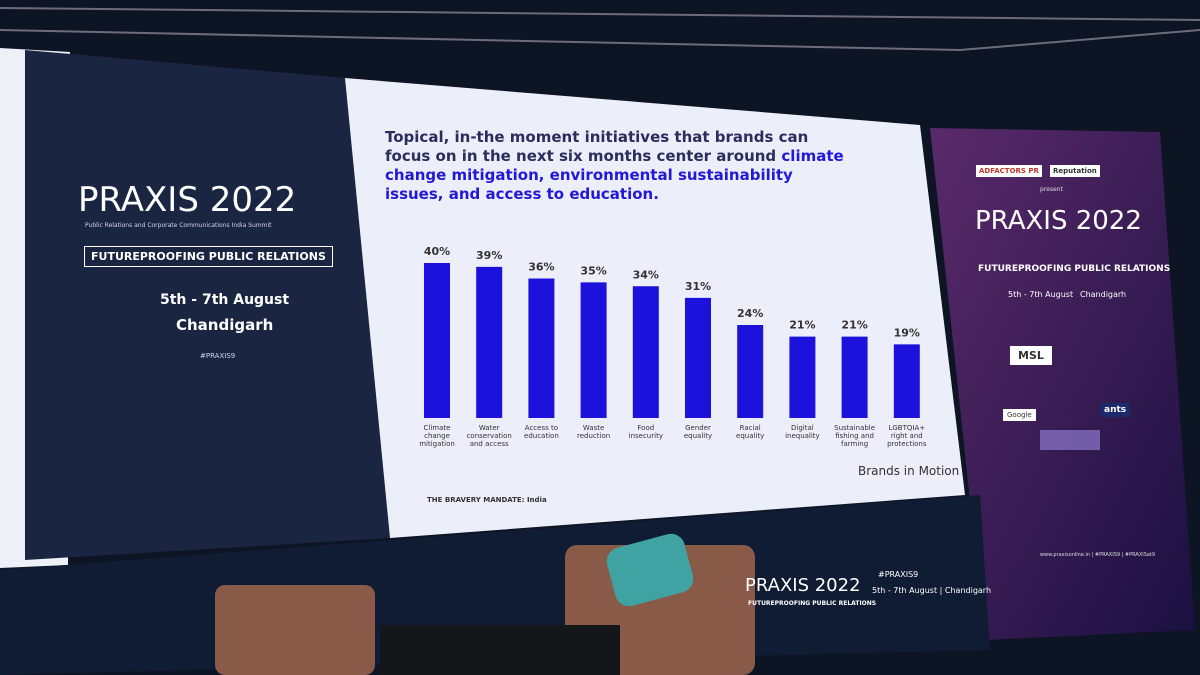 The image size is (1200, 675). I want to click on category-label: Digital inequality, so click(802, 432).